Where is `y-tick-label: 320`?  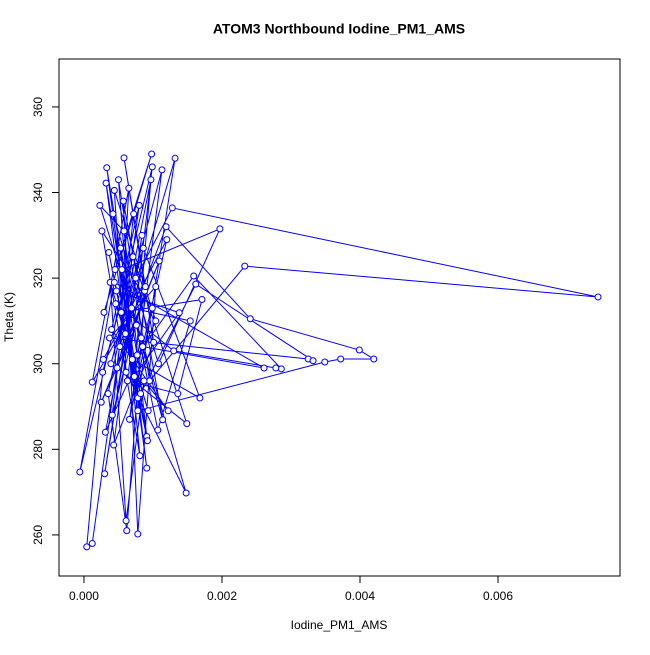
y-tick-label: 320 is located at coordinates (38, 278).